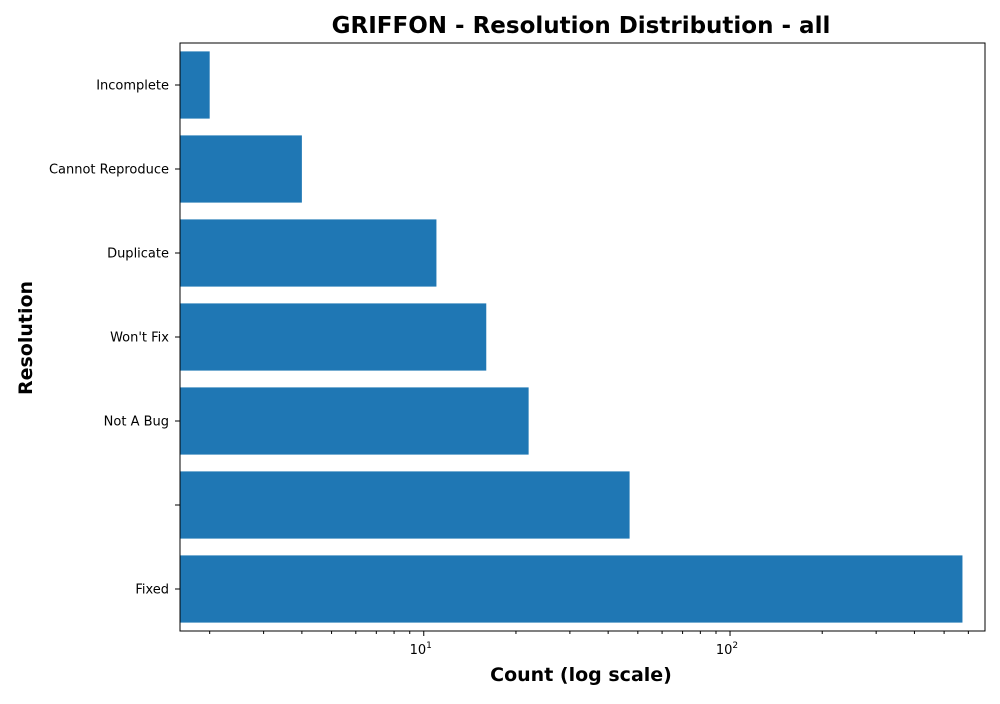 This screenshot has height=704, width=1000. What do you see at coordinates (581, 26) in the screenshot?
I see `chart-title: GRIFFON - Resolution Distribution - all` at bounding box center [581, 26].